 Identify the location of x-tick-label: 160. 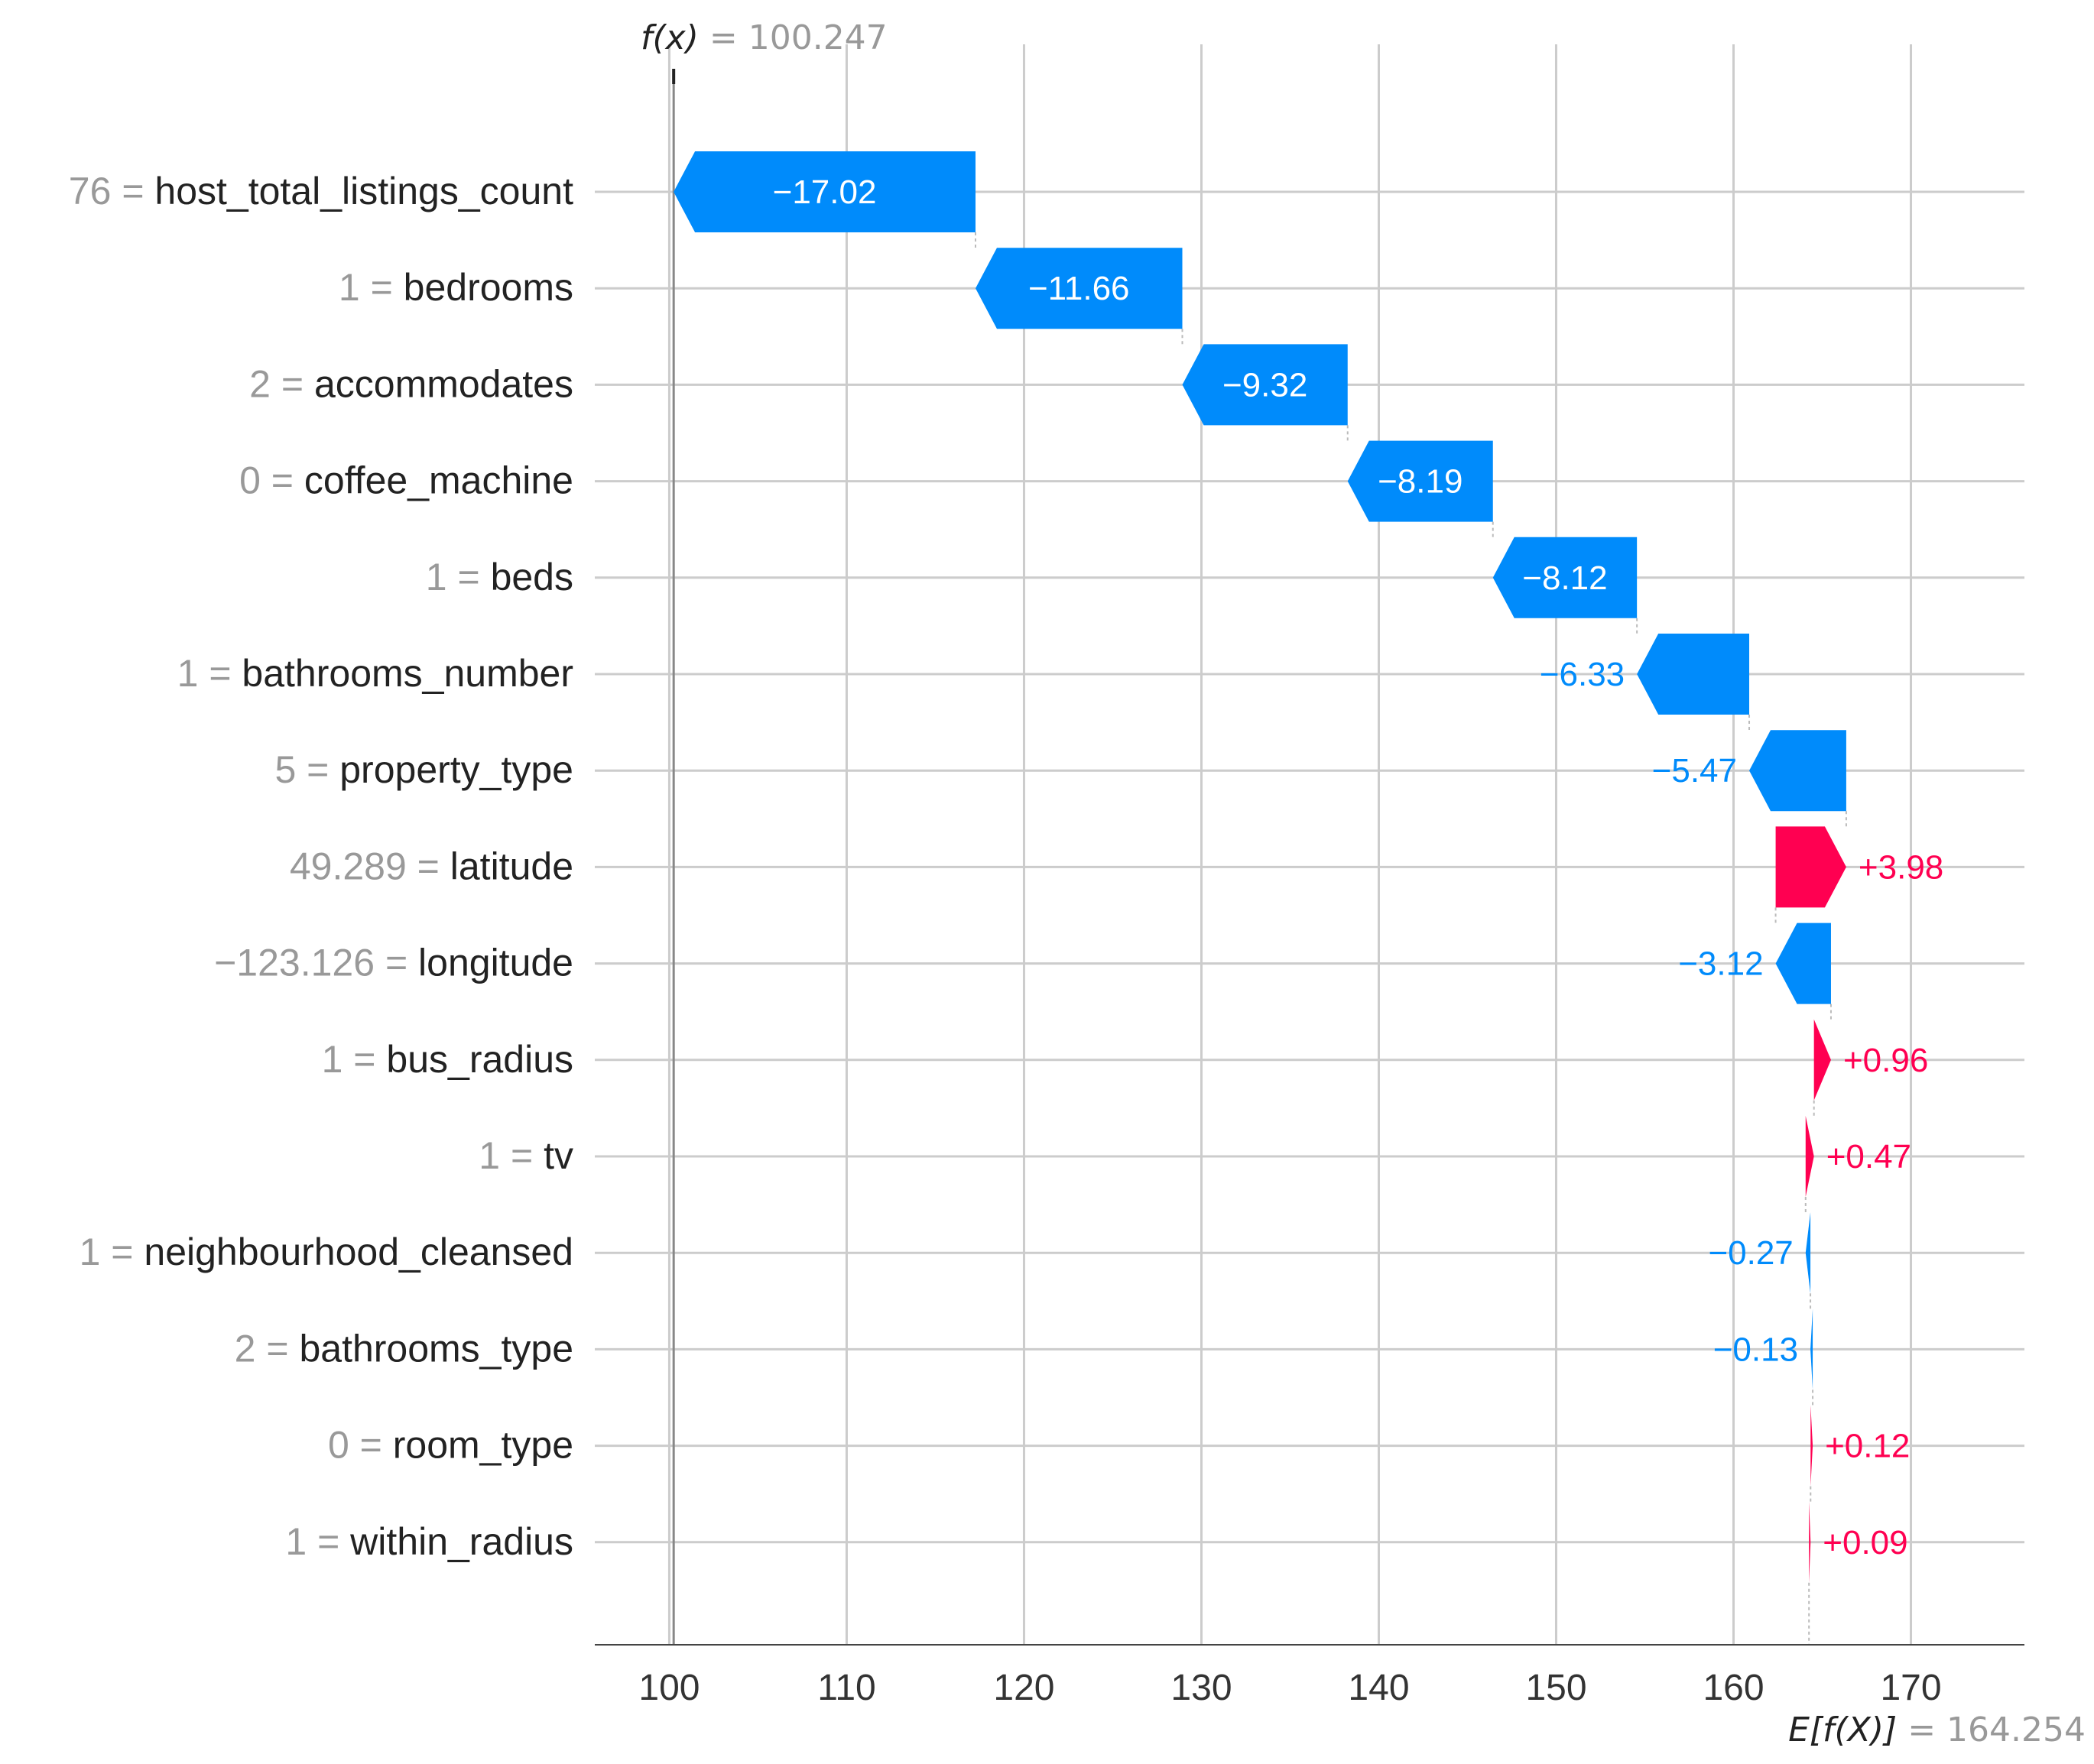
(1733, 1688).